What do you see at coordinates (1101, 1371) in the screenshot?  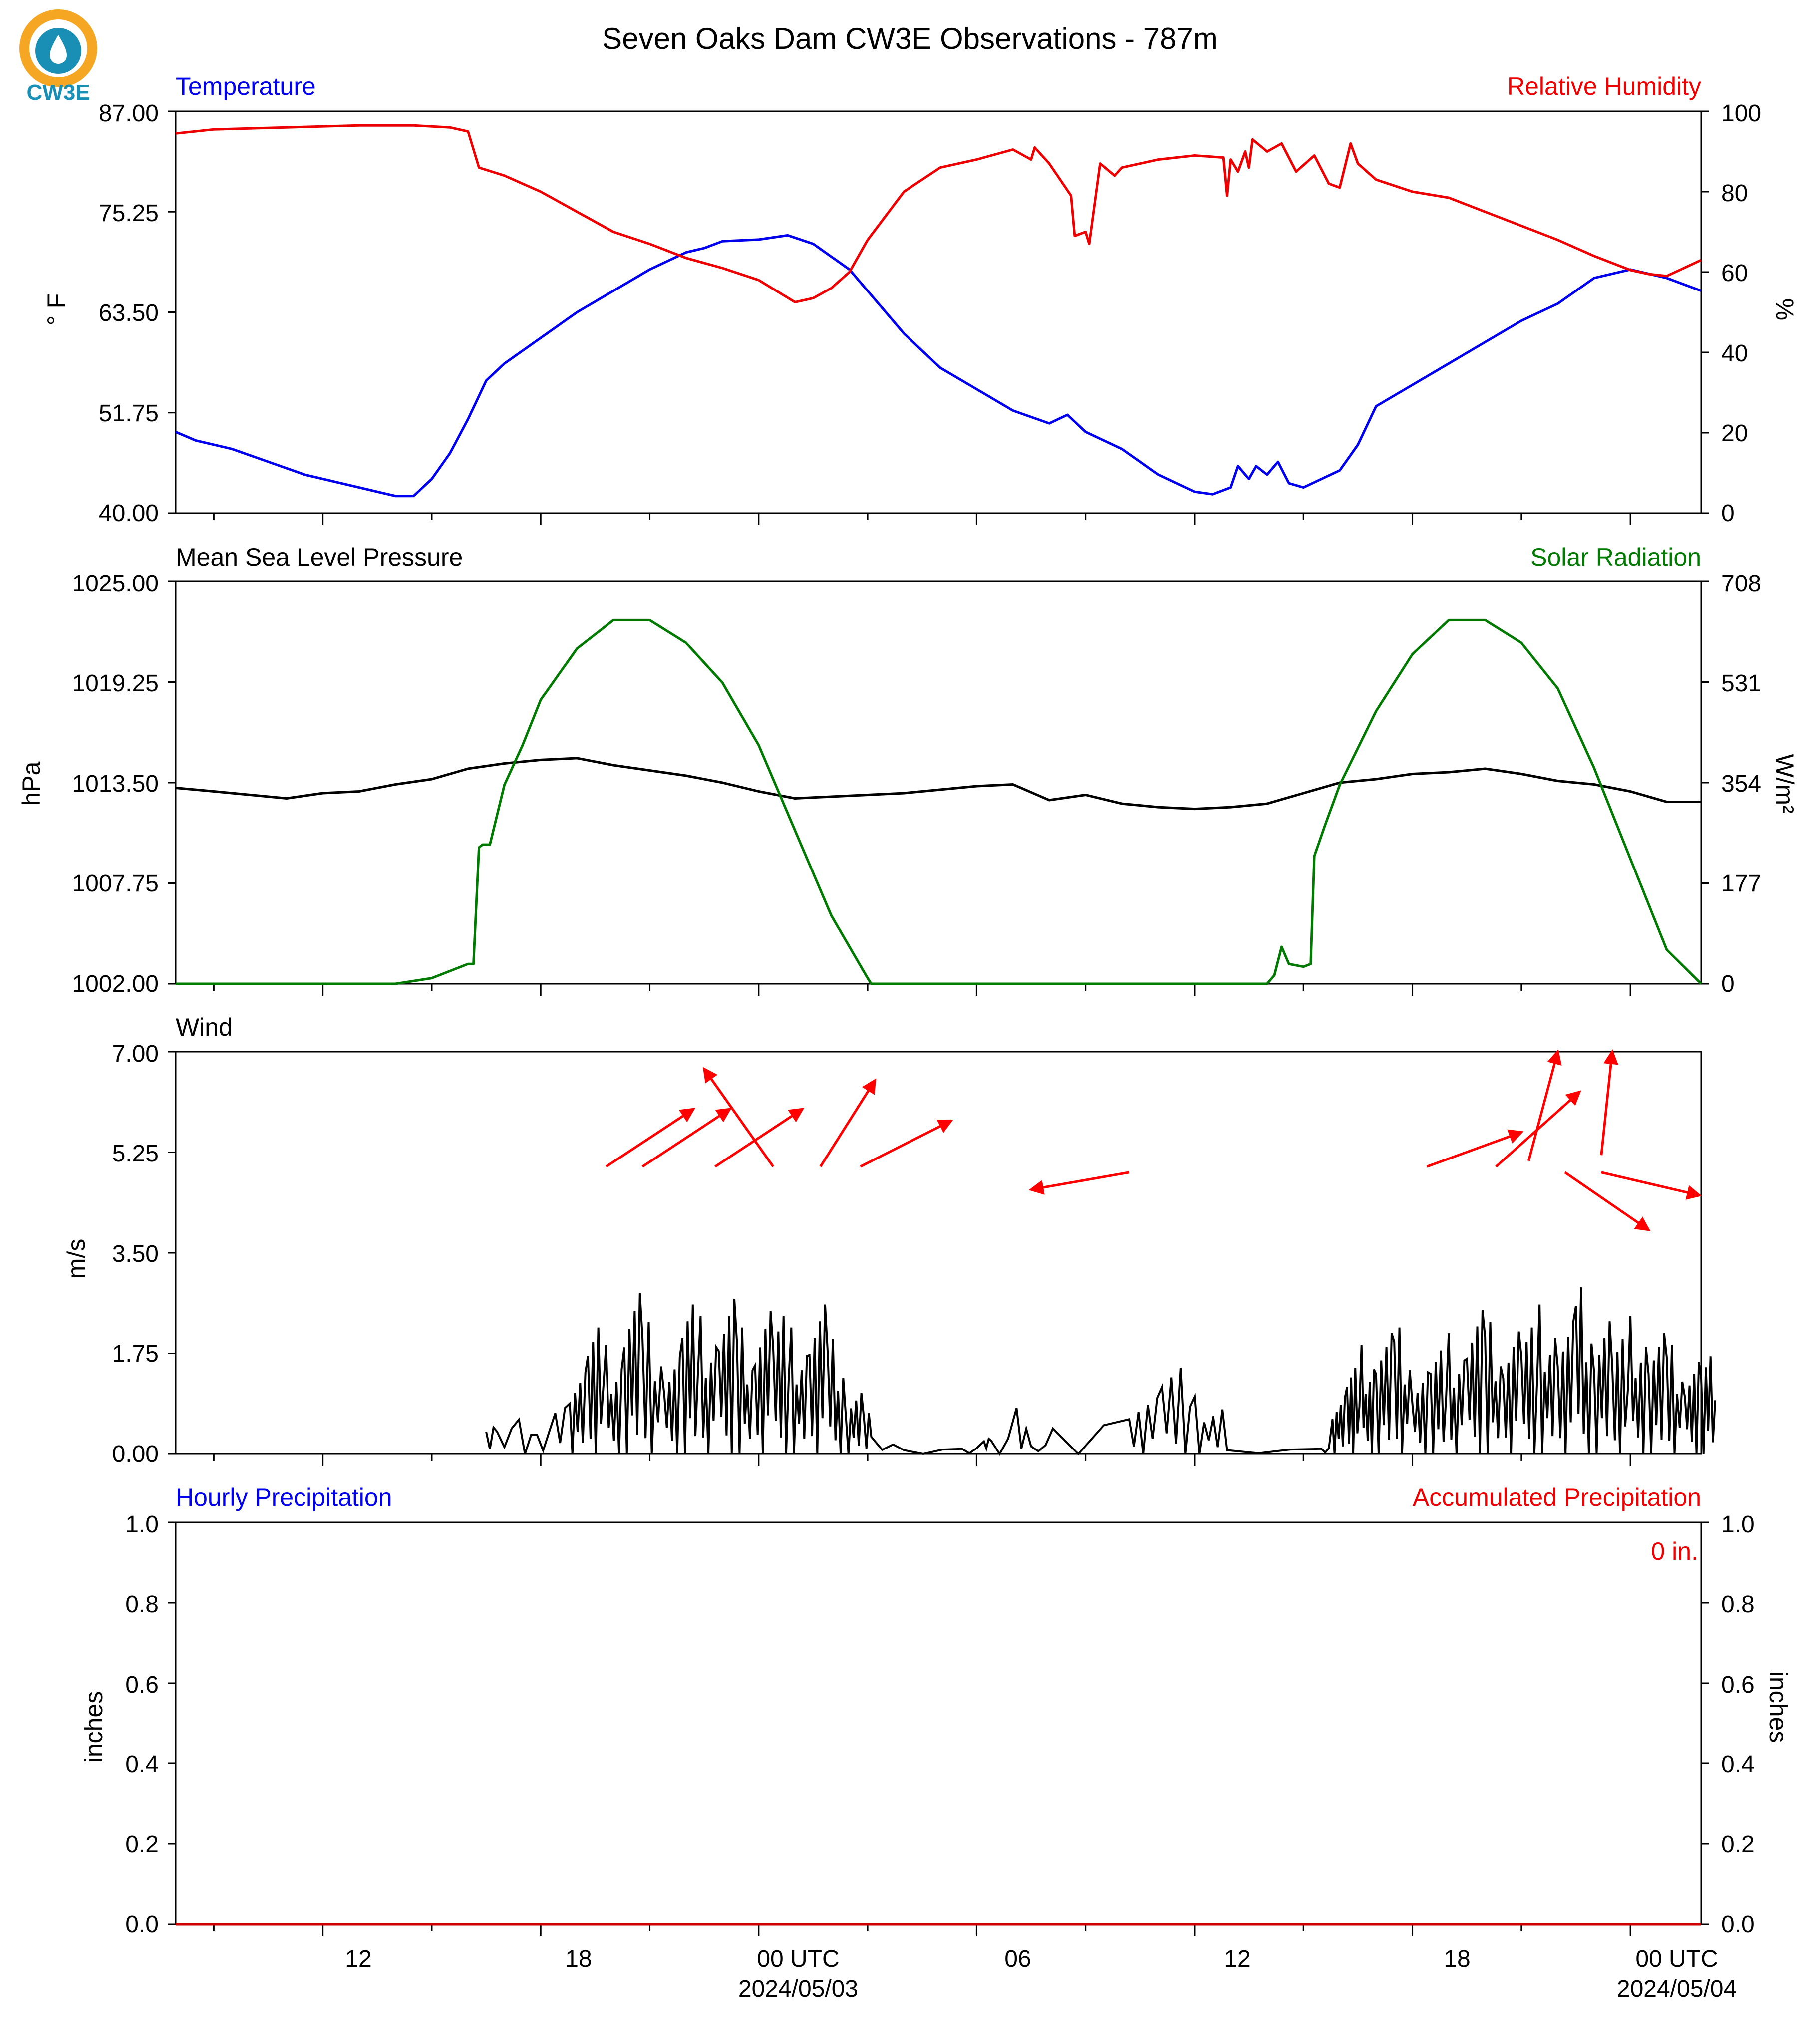 I see `wind-speed-line` at bounding box center [1101, 1371].